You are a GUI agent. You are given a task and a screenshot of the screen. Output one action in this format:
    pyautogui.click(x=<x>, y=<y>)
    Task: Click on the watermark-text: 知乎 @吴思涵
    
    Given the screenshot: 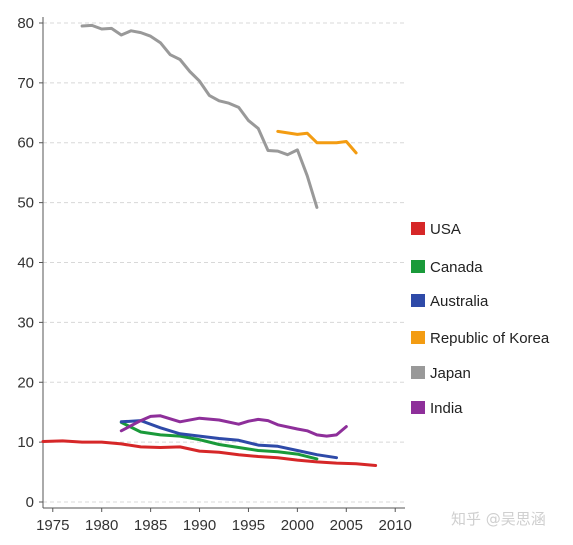 What is the action you would take?
    pyautogui.click(x=498, y=519)
    